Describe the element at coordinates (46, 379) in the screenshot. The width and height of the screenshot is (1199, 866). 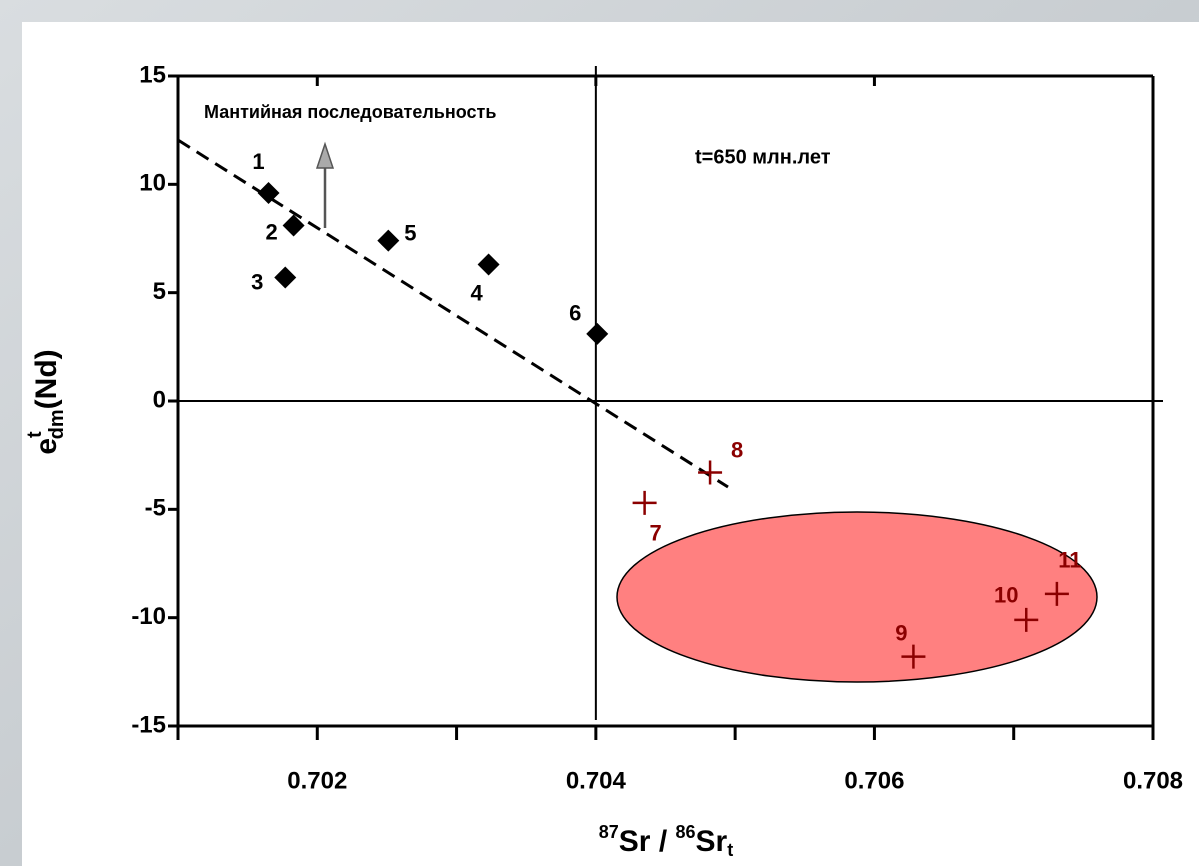
I see `y-label-rest: (Nd)` at that location.